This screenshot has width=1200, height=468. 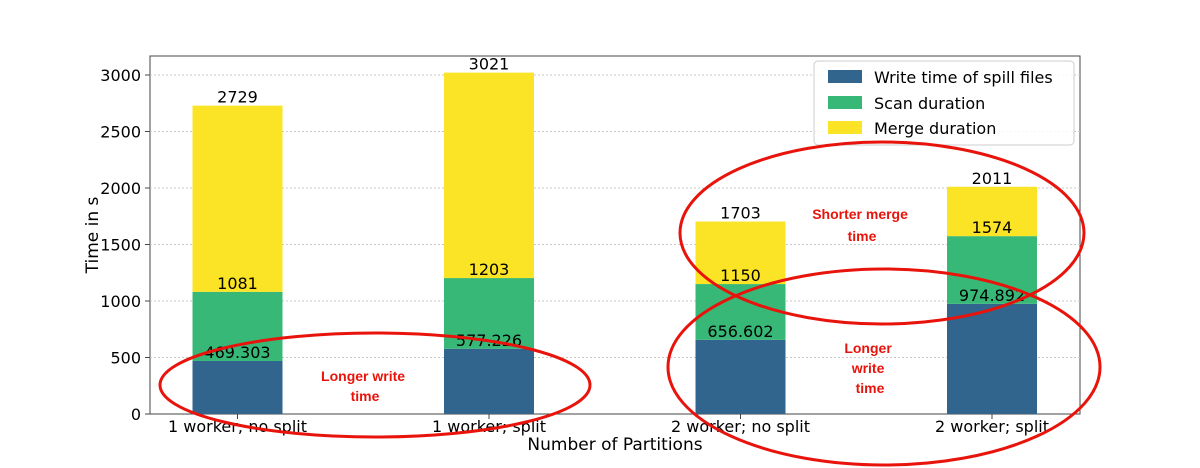 I want to click on legend-label-write: Write time of spill files, so click(x=963, y=77).